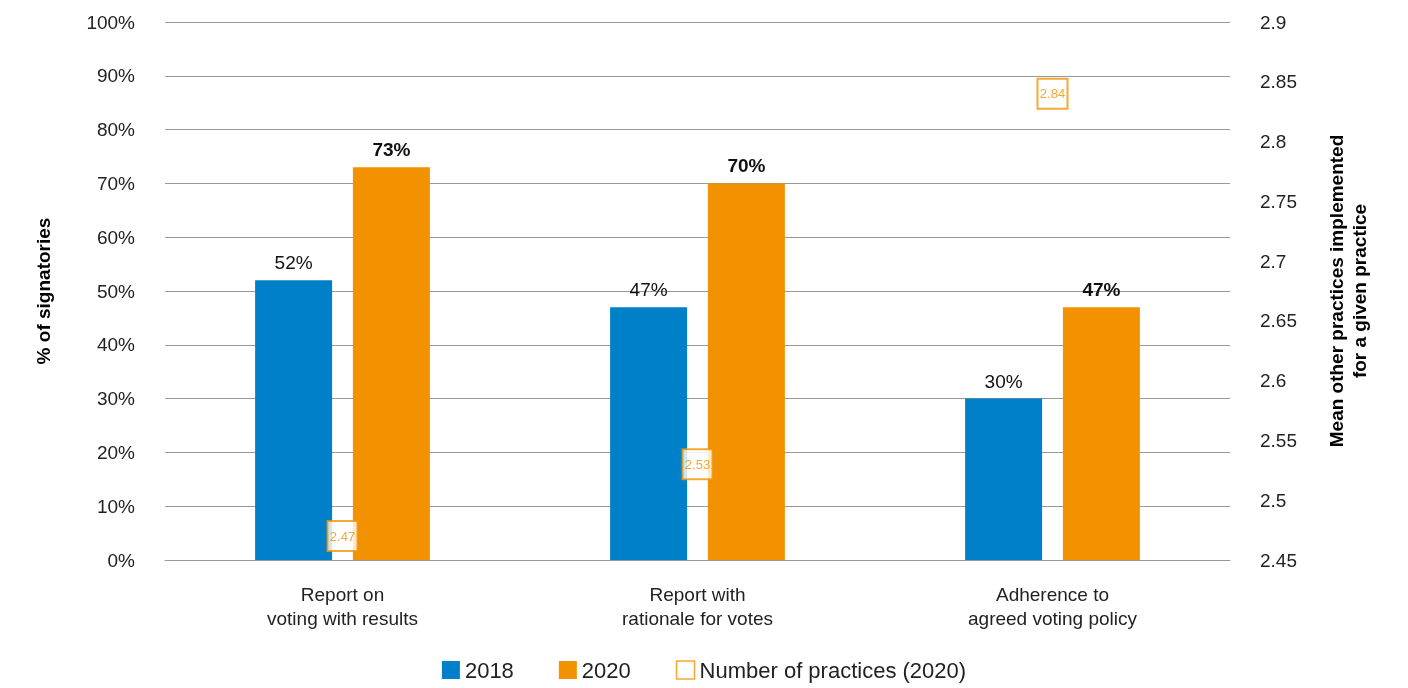 Image resolution: width=1408 pixels, height=688 pixels. What do you see at coordinates (121, 560) in the screenshot?
I see `y-tick-label: 0%` at bounding box center [121, 560].